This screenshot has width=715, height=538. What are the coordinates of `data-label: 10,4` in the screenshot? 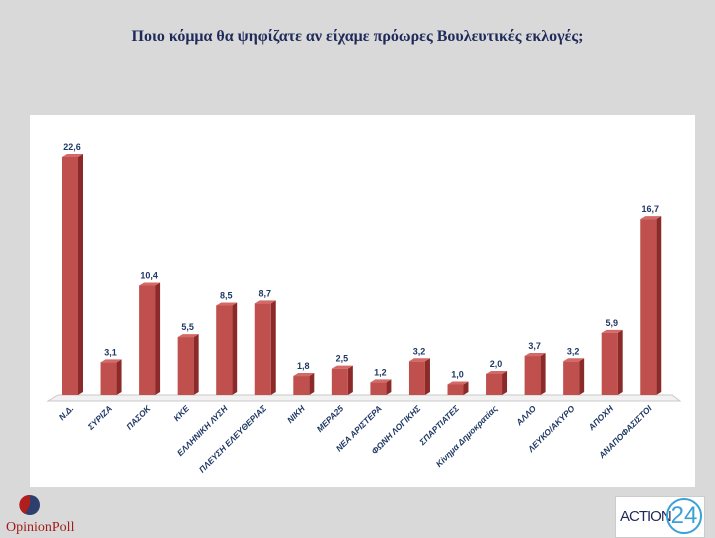 It's located at (149, 275).